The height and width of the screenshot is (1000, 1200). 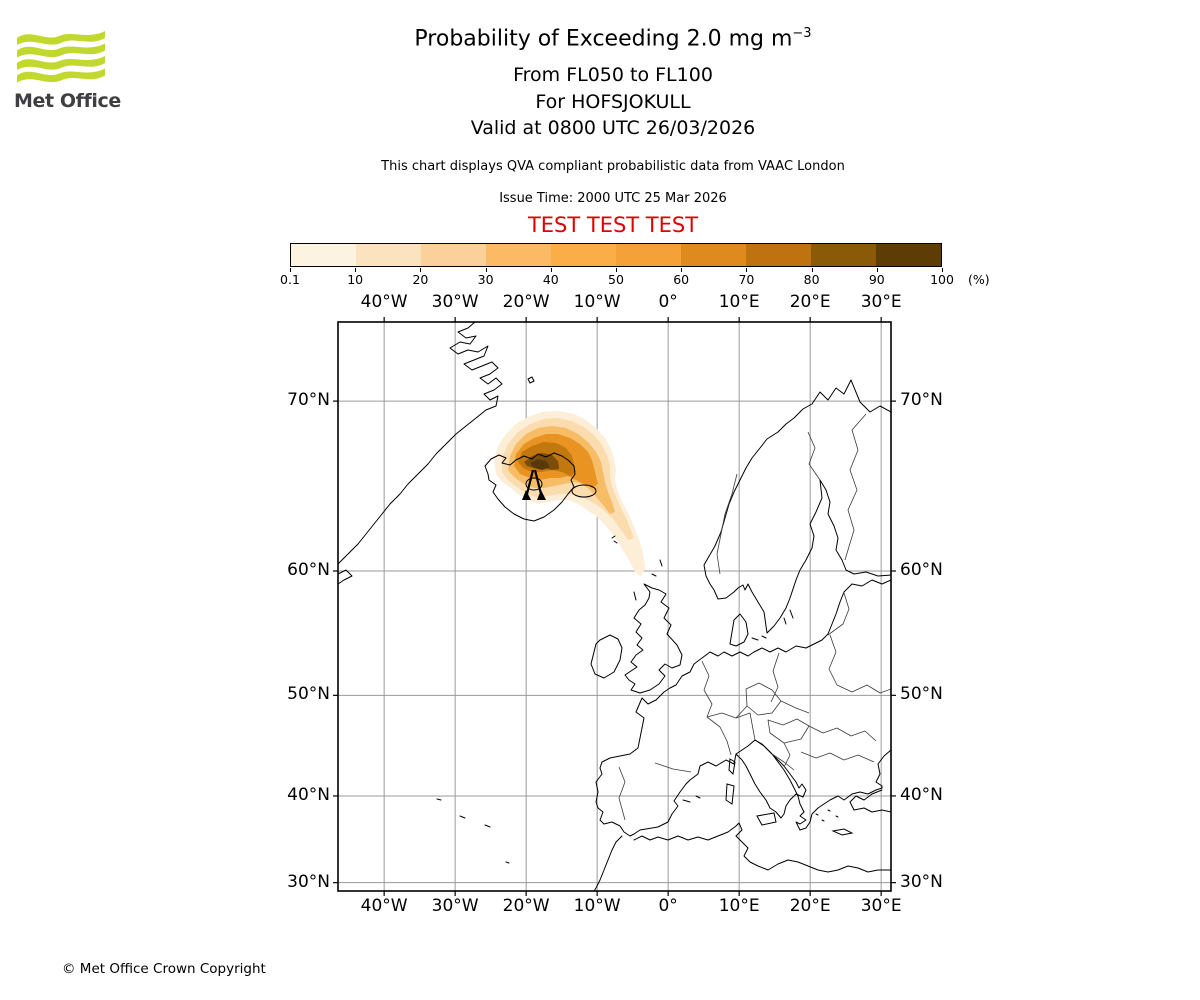 I want to click on lon-label-bottom: 10°W, so click(x=597, y=906).